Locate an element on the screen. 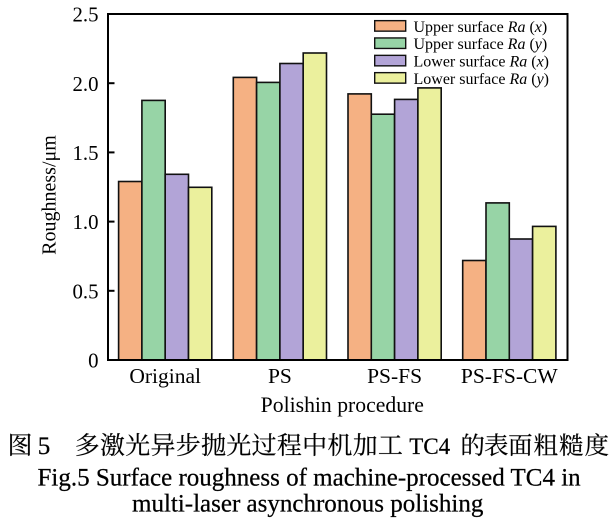 Image resolution: width=612 pixels, height=524 pixels. svg-text: 0.5 is located at coordinates (86, 291).